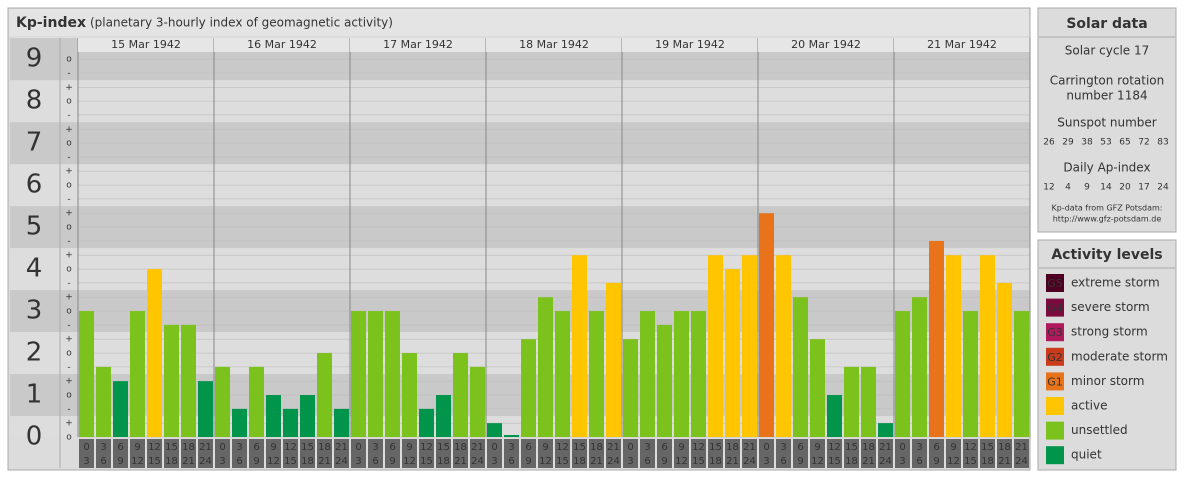 Image resolution: width=1184 pixels, height=480 pixels. Describe the element at coordinates (1163, 188) in the screenshot. I see `ap-value: 24` at that location.